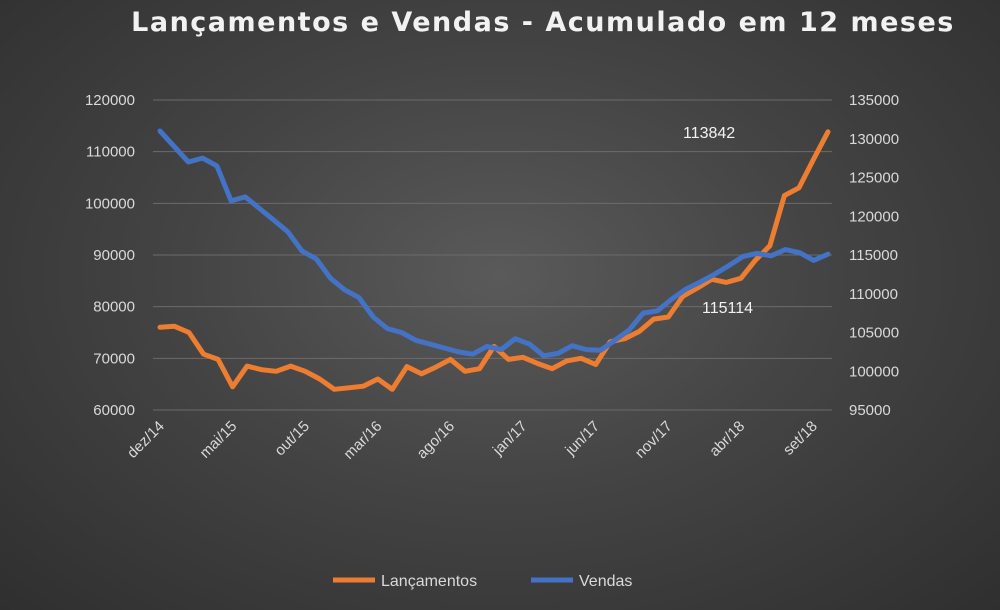  What do you see at coordinates (874, 100) in the screenshot?
I see `y-right-tick-label: 135000` at bounding box center [874, 100].